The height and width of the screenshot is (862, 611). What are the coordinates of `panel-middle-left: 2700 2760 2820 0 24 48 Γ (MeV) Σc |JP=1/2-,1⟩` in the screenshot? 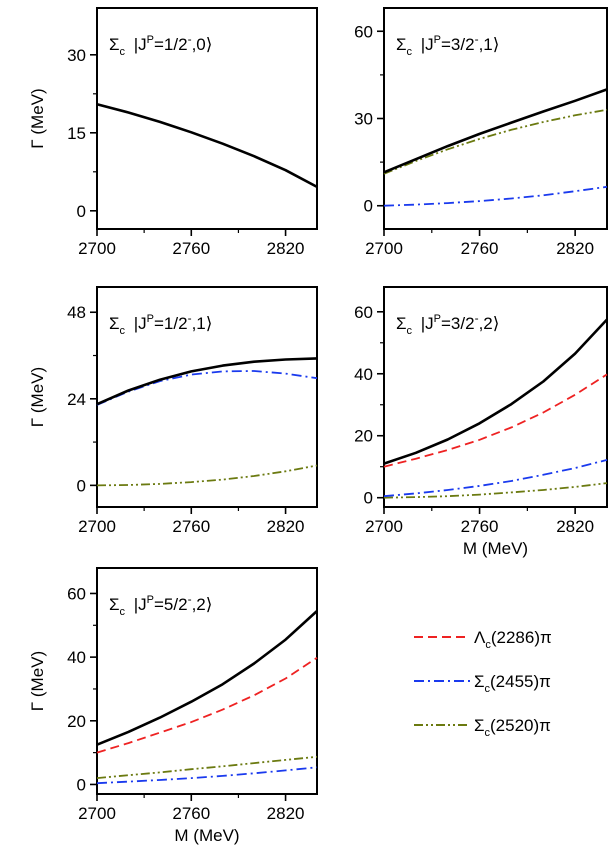 It's located at (173, 411).